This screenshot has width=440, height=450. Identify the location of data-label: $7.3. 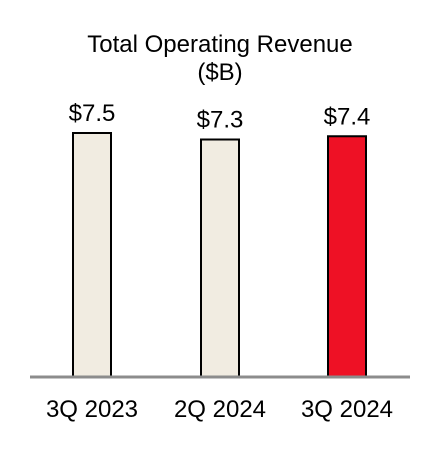
(220, 120).